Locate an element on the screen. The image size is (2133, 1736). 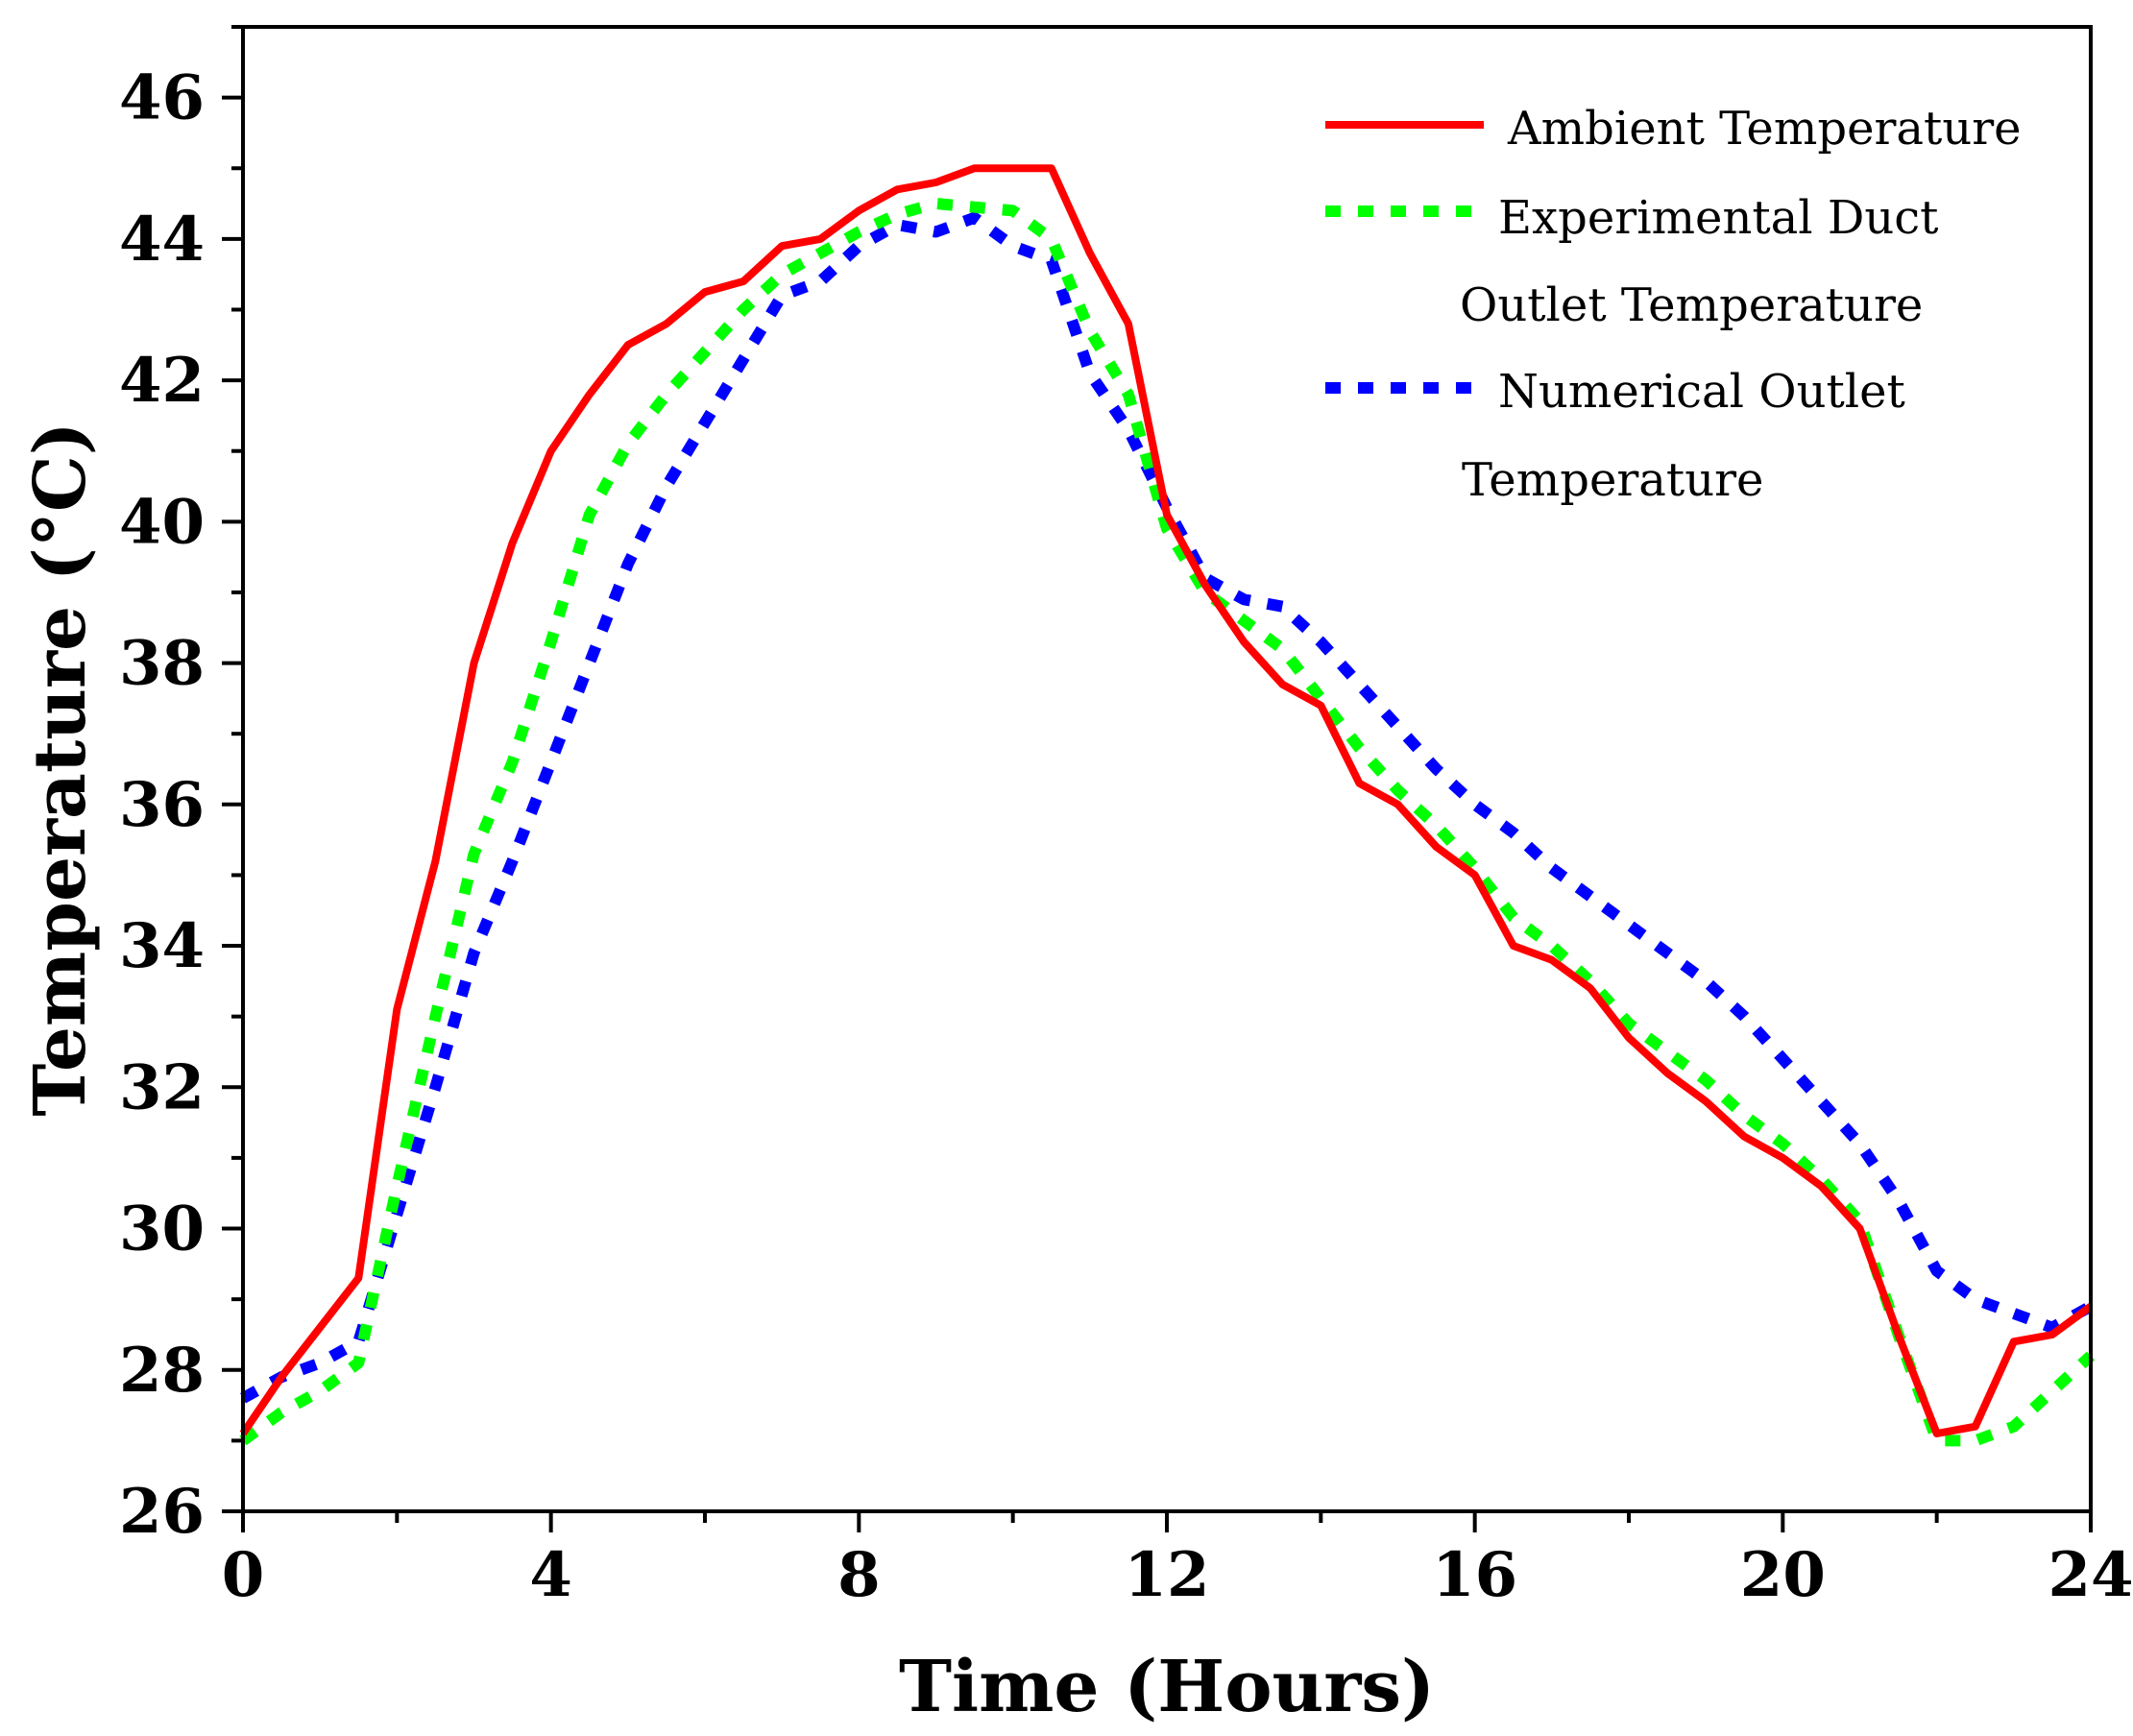
legend-label-experimental-line2: Outlet Temperature is located at coordinates (1691, 305).